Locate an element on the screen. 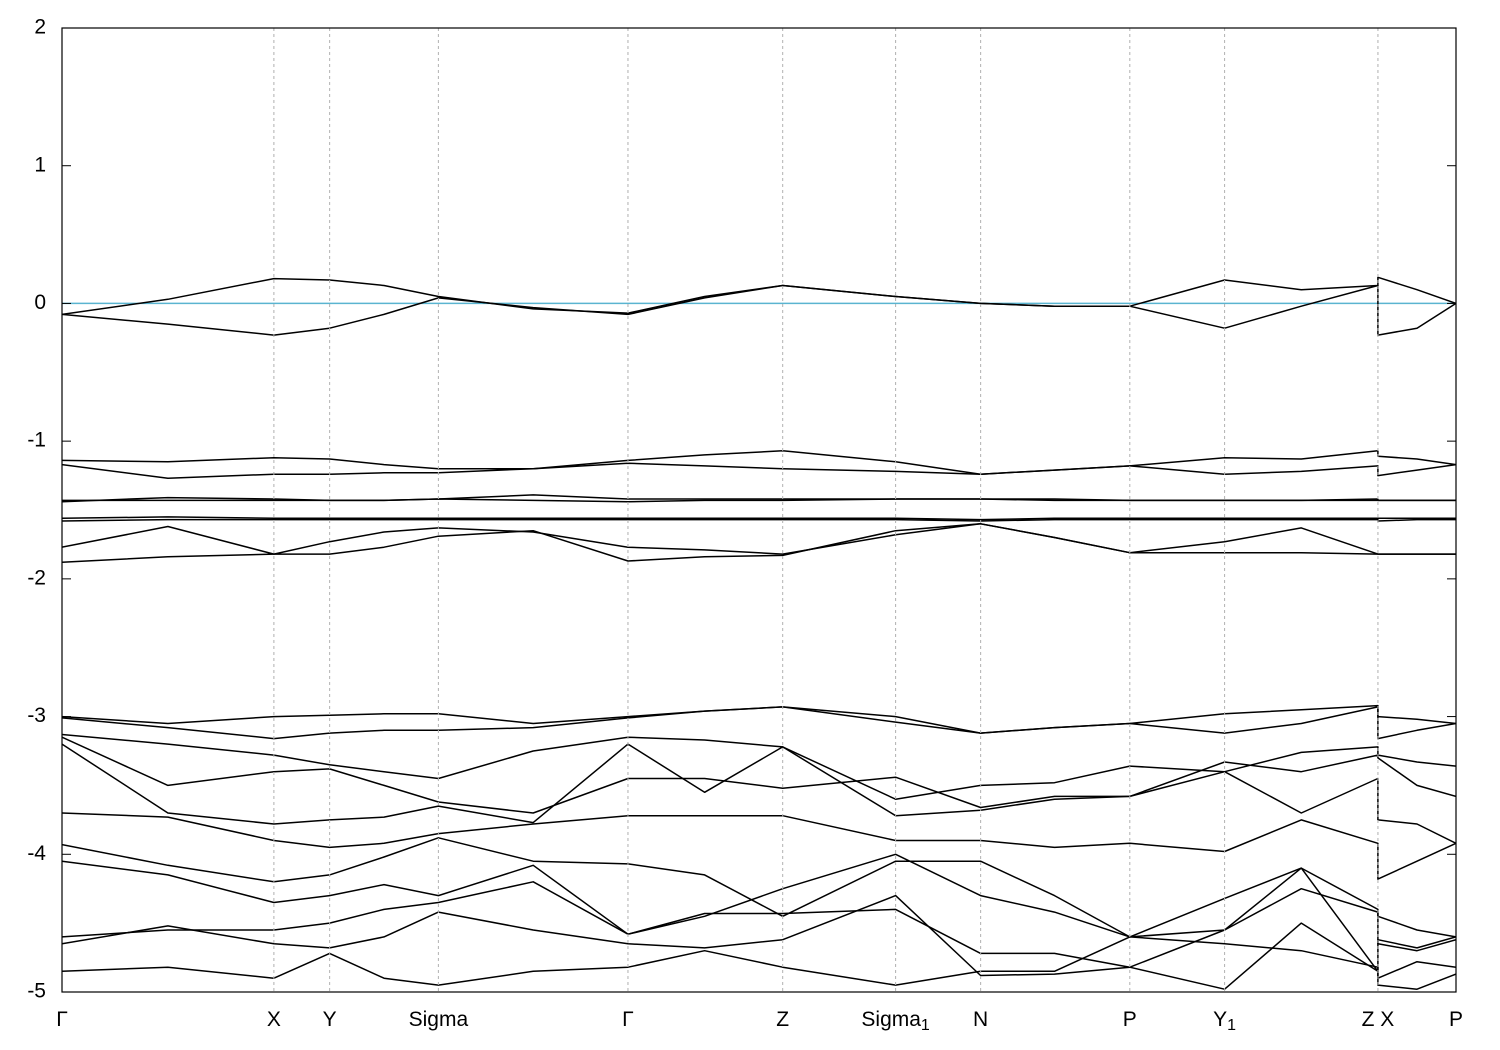  y-tick-label: 1 is located at coordinates (40, 164).